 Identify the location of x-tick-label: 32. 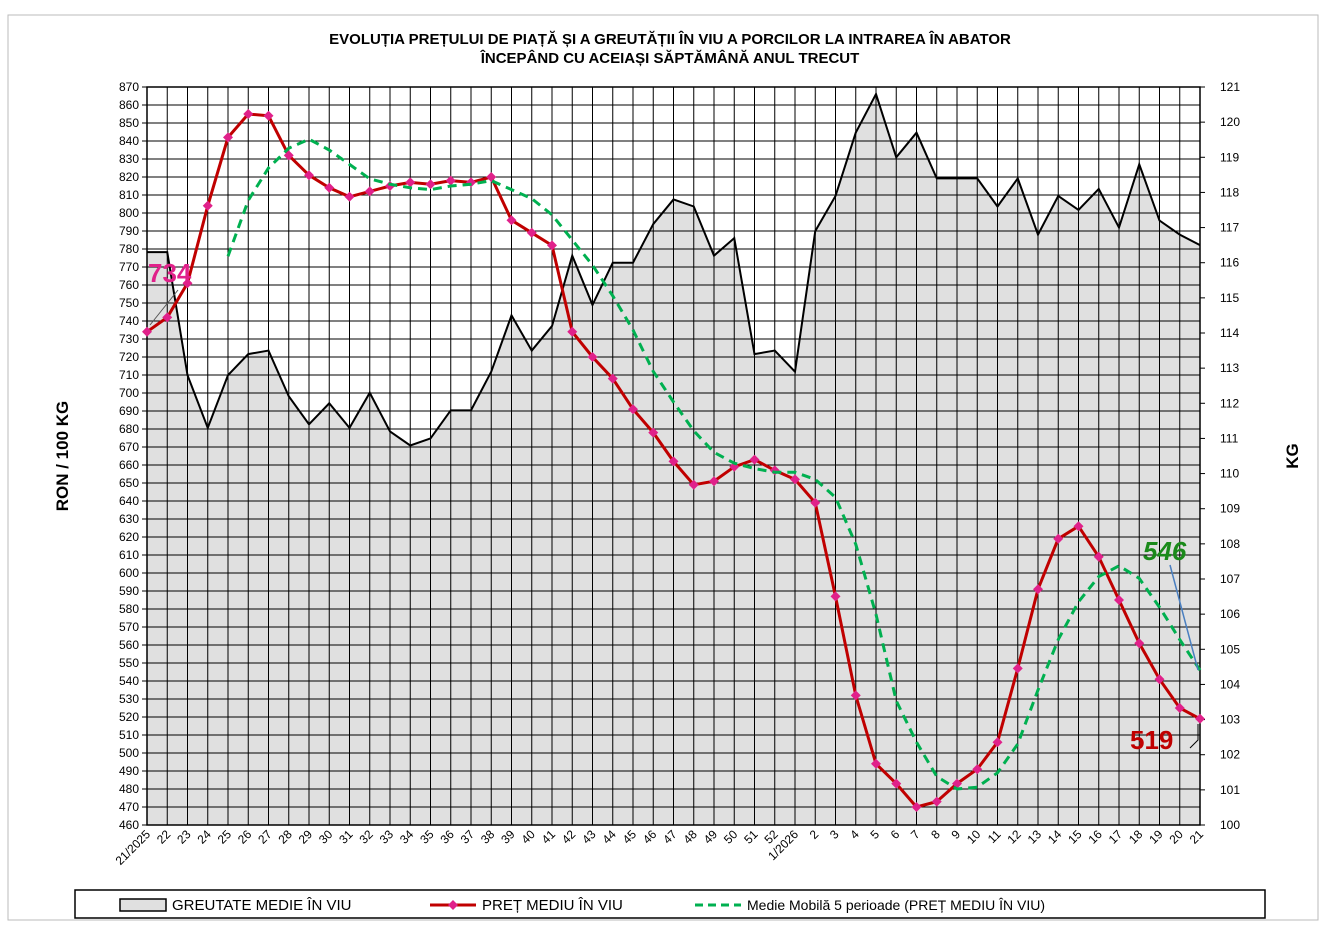
(367, 837).